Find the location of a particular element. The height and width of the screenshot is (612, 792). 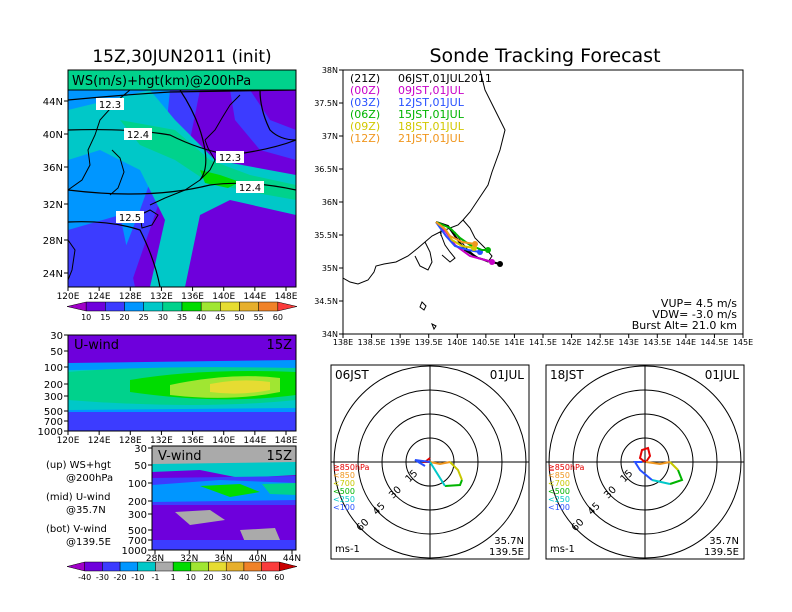

pressure-legend-item: <250 is located at coordinates (344, 499).